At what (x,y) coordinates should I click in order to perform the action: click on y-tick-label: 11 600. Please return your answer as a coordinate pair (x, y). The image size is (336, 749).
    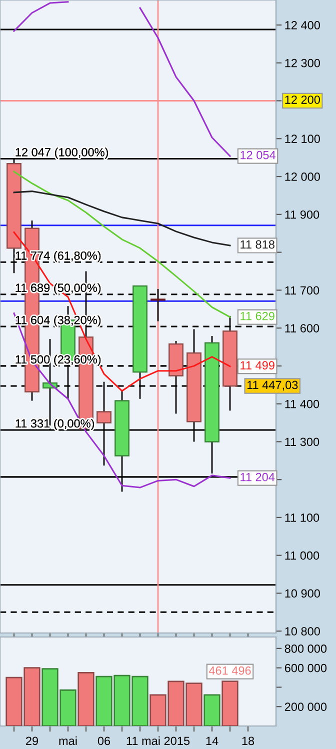
    Looking at the image, I should click on (302, 328).